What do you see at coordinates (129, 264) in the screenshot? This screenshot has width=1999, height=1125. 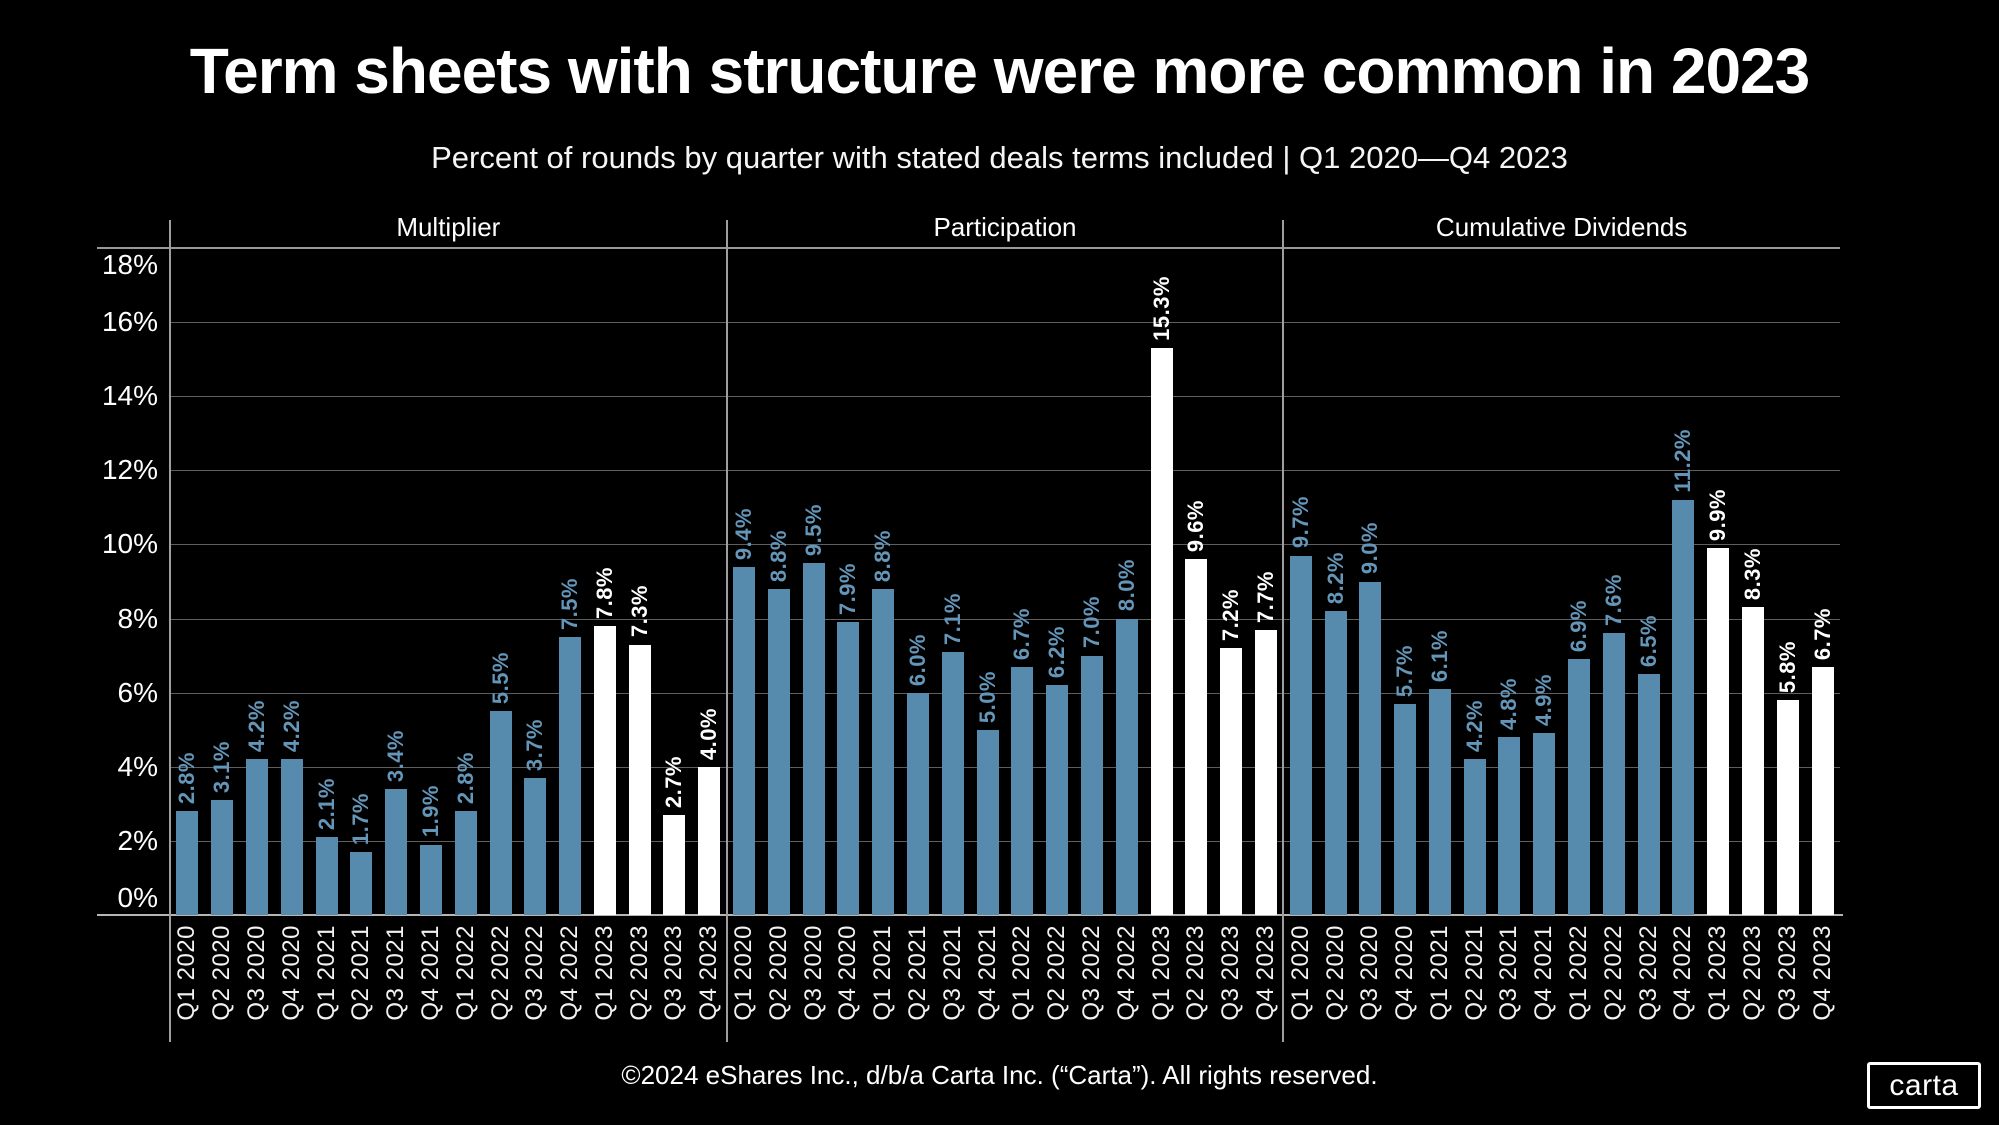 I see `y-axis-tick-label: 18%` at bounding box center [129, 264].